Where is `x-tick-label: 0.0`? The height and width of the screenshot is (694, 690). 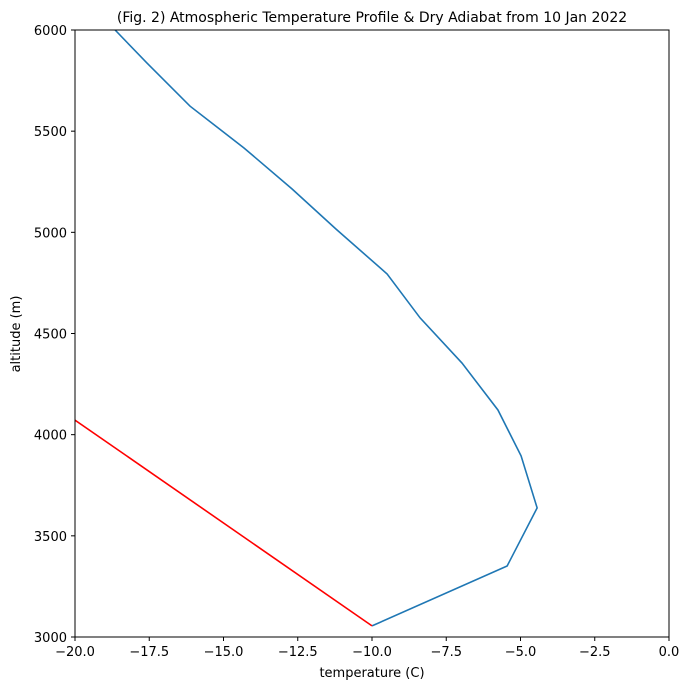
x-tick-label: 0.0 is located at coordinates (669, 652).